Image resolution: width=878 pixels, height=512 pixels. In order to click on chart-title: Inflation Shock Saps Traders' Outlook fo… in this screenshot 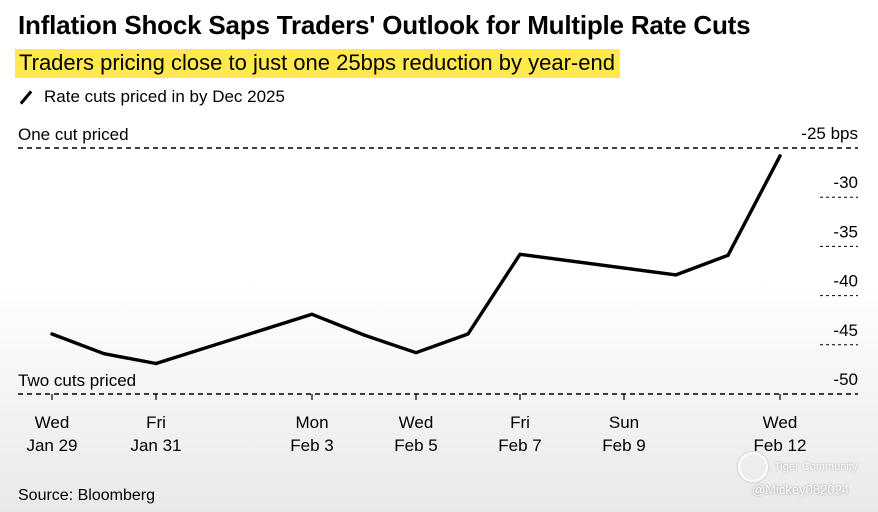, I will do `click(384, 25)`.